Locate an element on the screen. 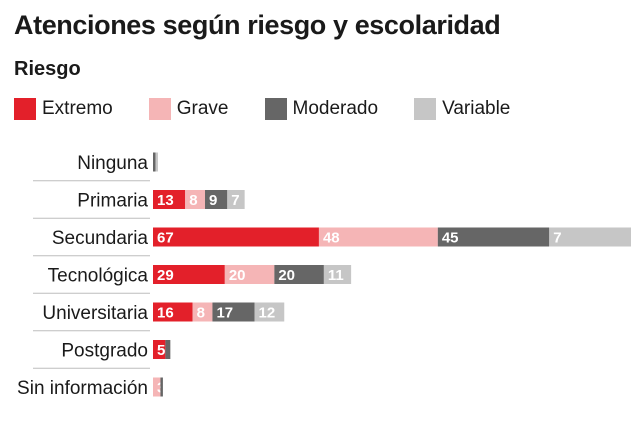 The width and height of the screenshot is (638, 426). legend-item-extremo: Extremo is located at coordinates (63, 109).